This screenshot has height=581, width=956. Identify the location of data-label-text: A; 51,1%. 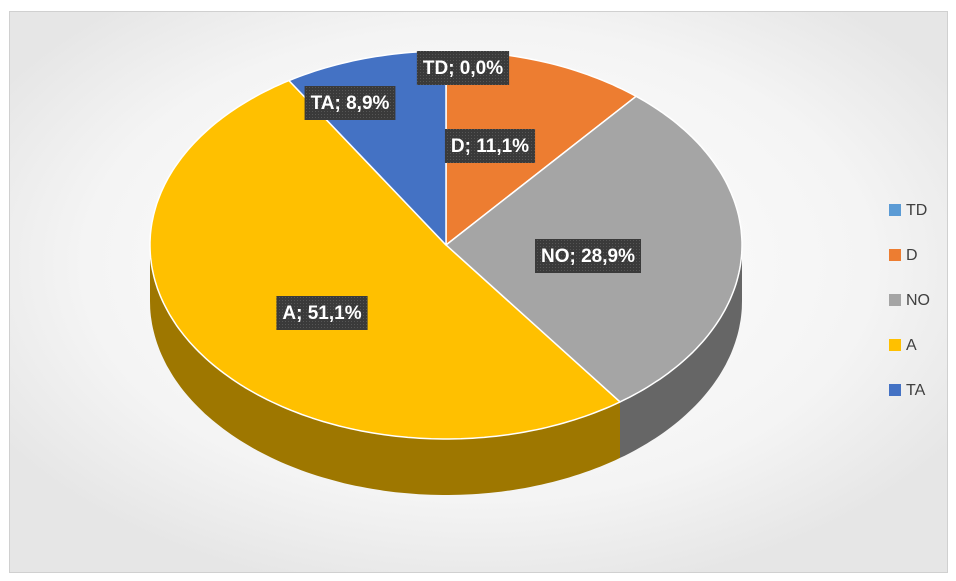
(321, 313).